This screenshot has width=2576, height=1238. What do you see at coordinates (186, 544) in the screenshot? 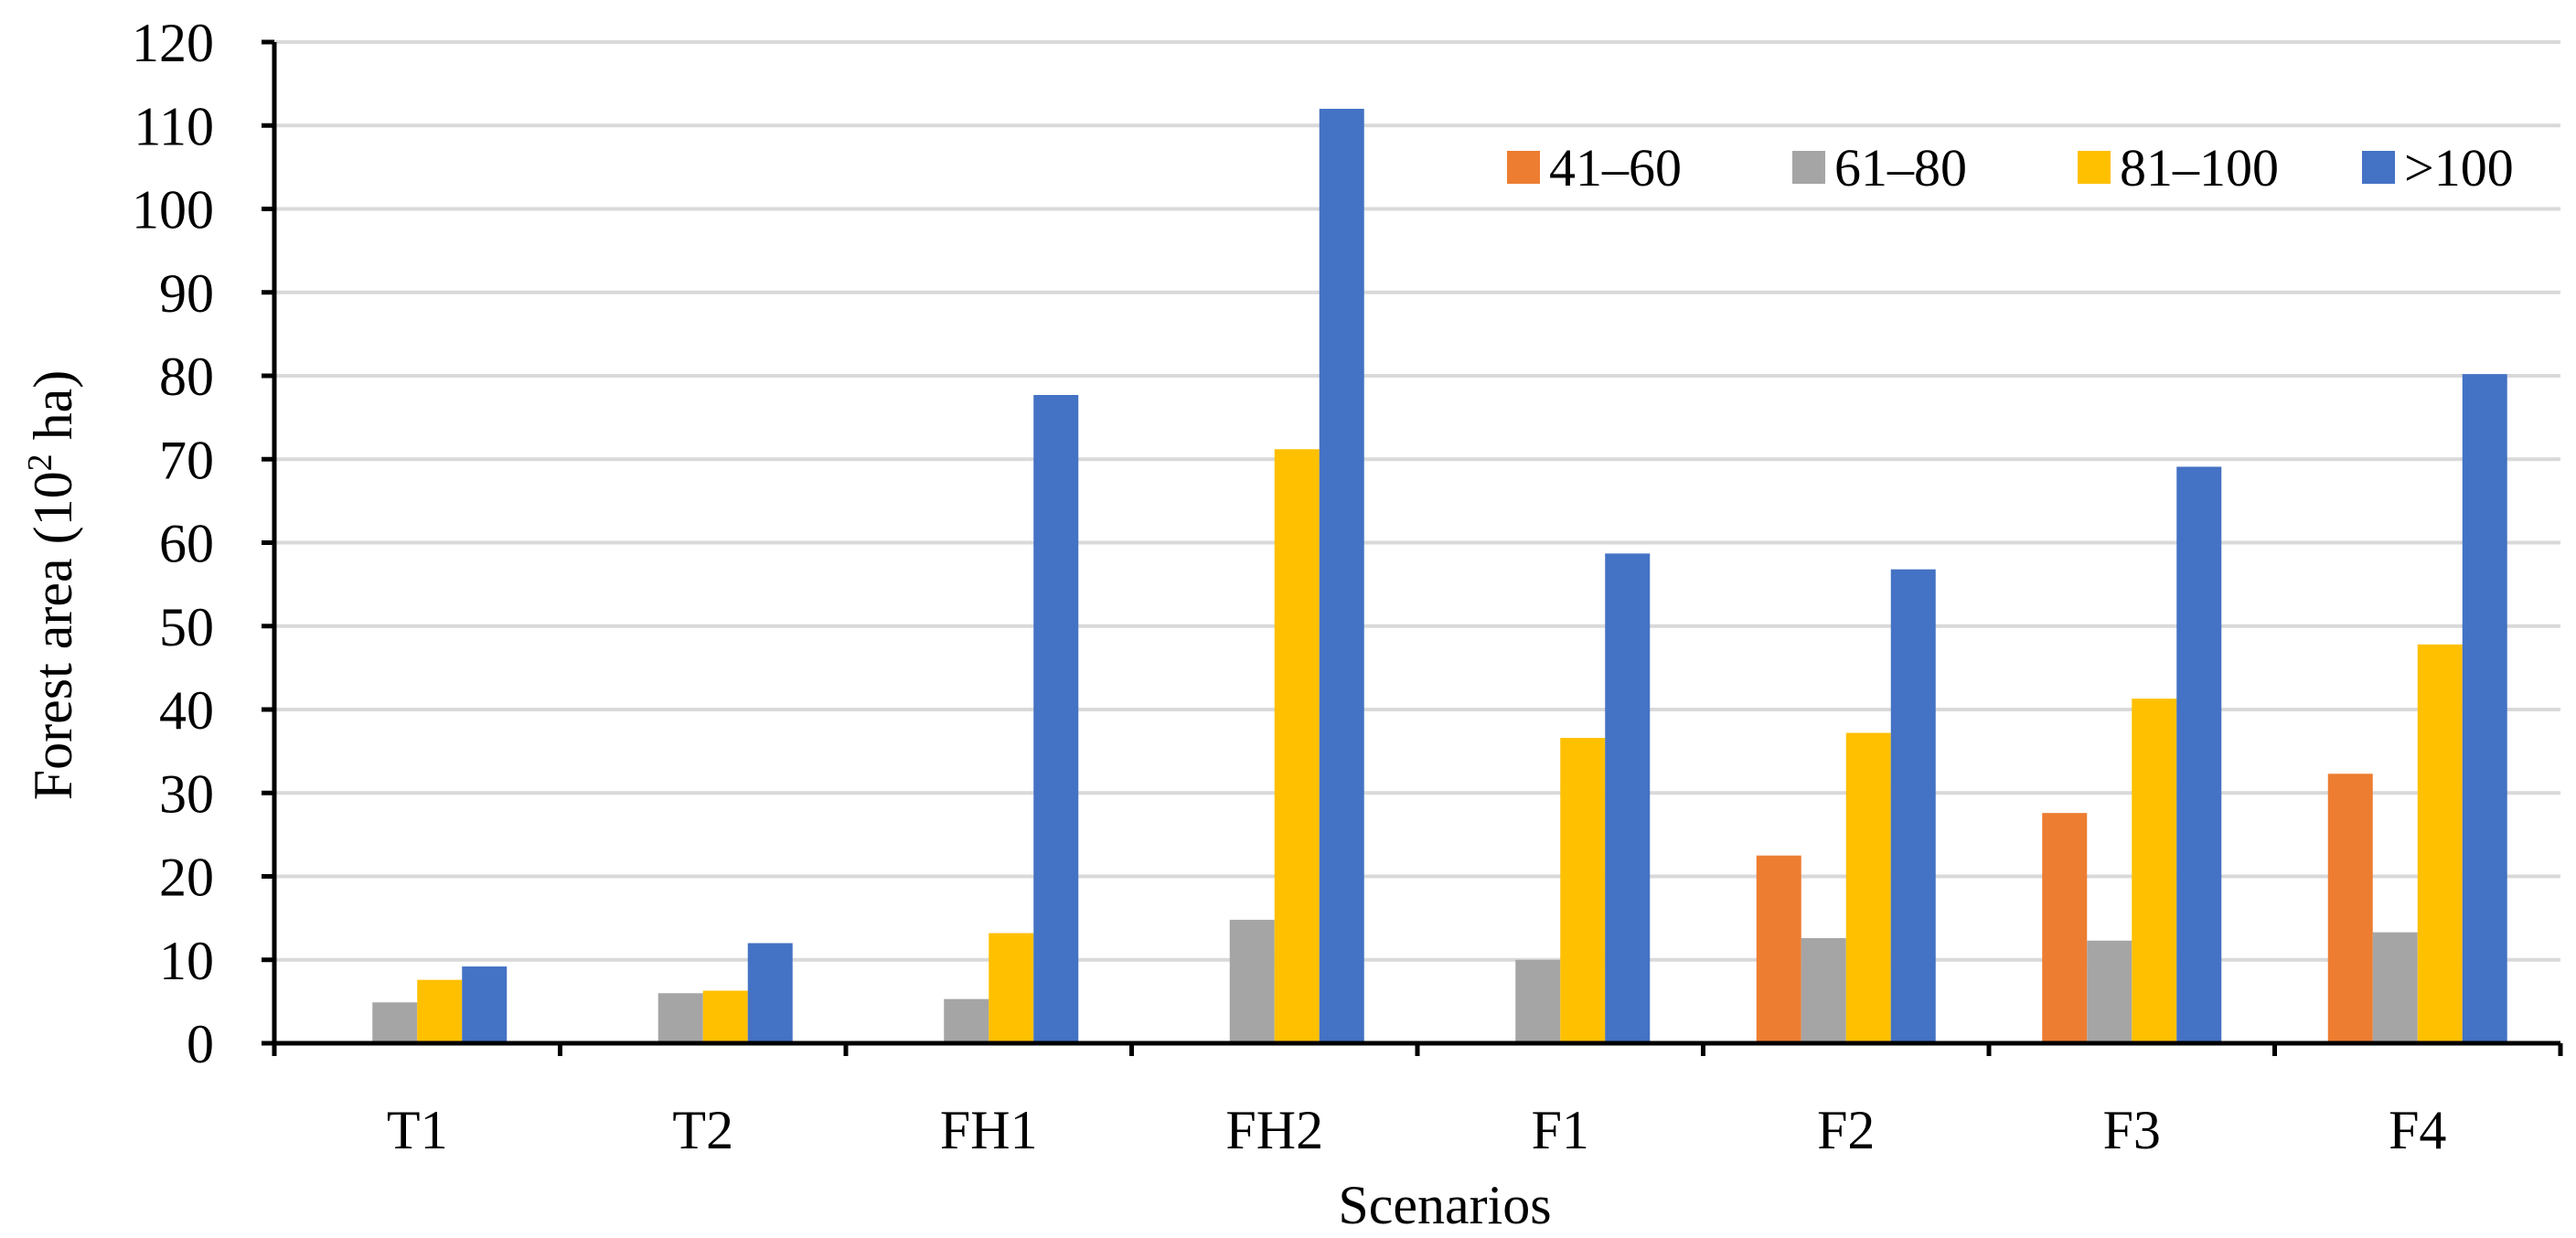
I see `y-tick-label: 60` at bounding box center [186, 544].